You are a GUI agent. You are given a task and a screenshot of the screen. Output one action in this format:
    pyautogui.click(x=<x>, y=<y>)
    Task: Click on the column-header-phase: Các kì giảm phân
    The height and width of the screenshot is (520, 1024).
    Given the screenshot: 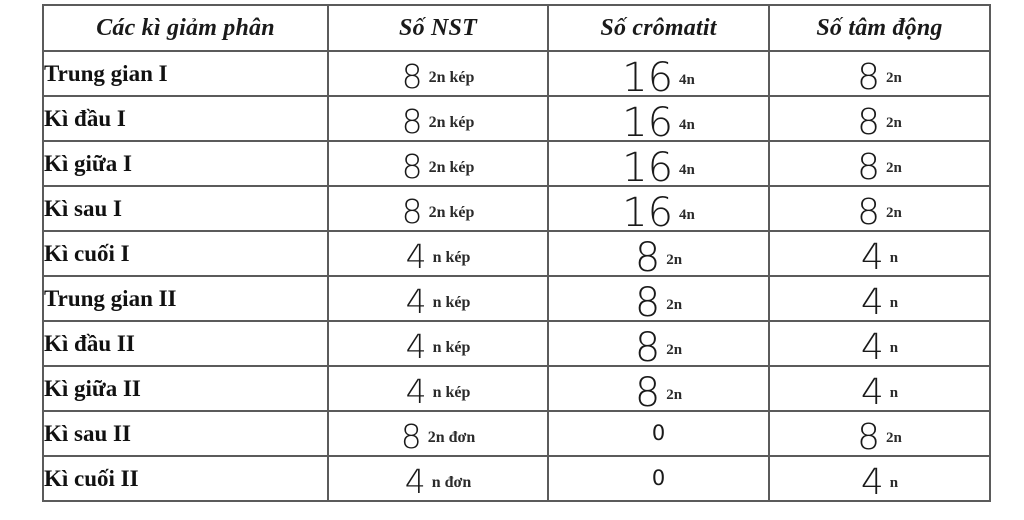 What is the action you would take?
    pyautogui.click(x=185, y=28)
    